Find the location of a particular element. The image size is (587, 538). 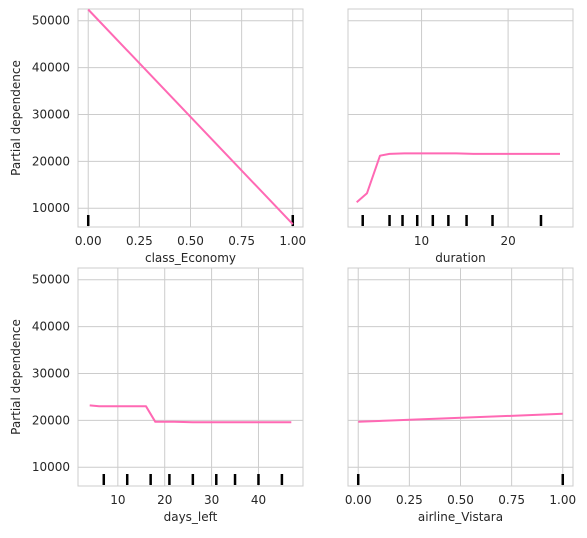

x-axis-label: airline_Vistara is located at coordinates (460, 517).